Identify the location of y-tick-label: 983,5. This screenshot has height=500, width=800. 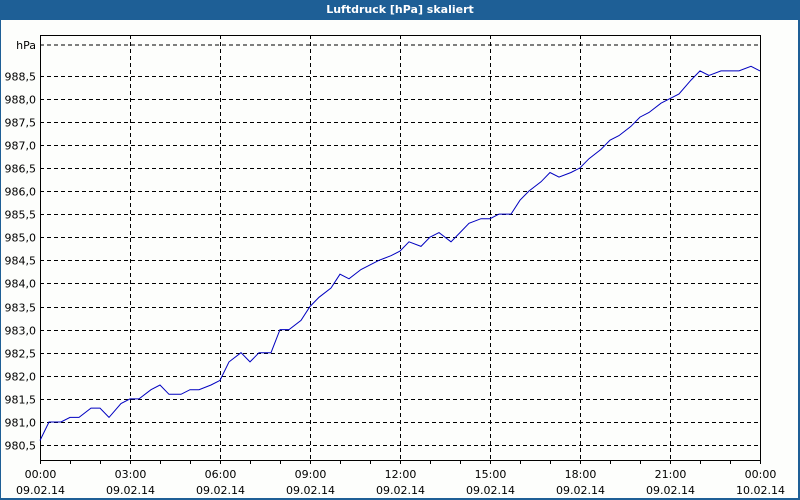
(21, 308).